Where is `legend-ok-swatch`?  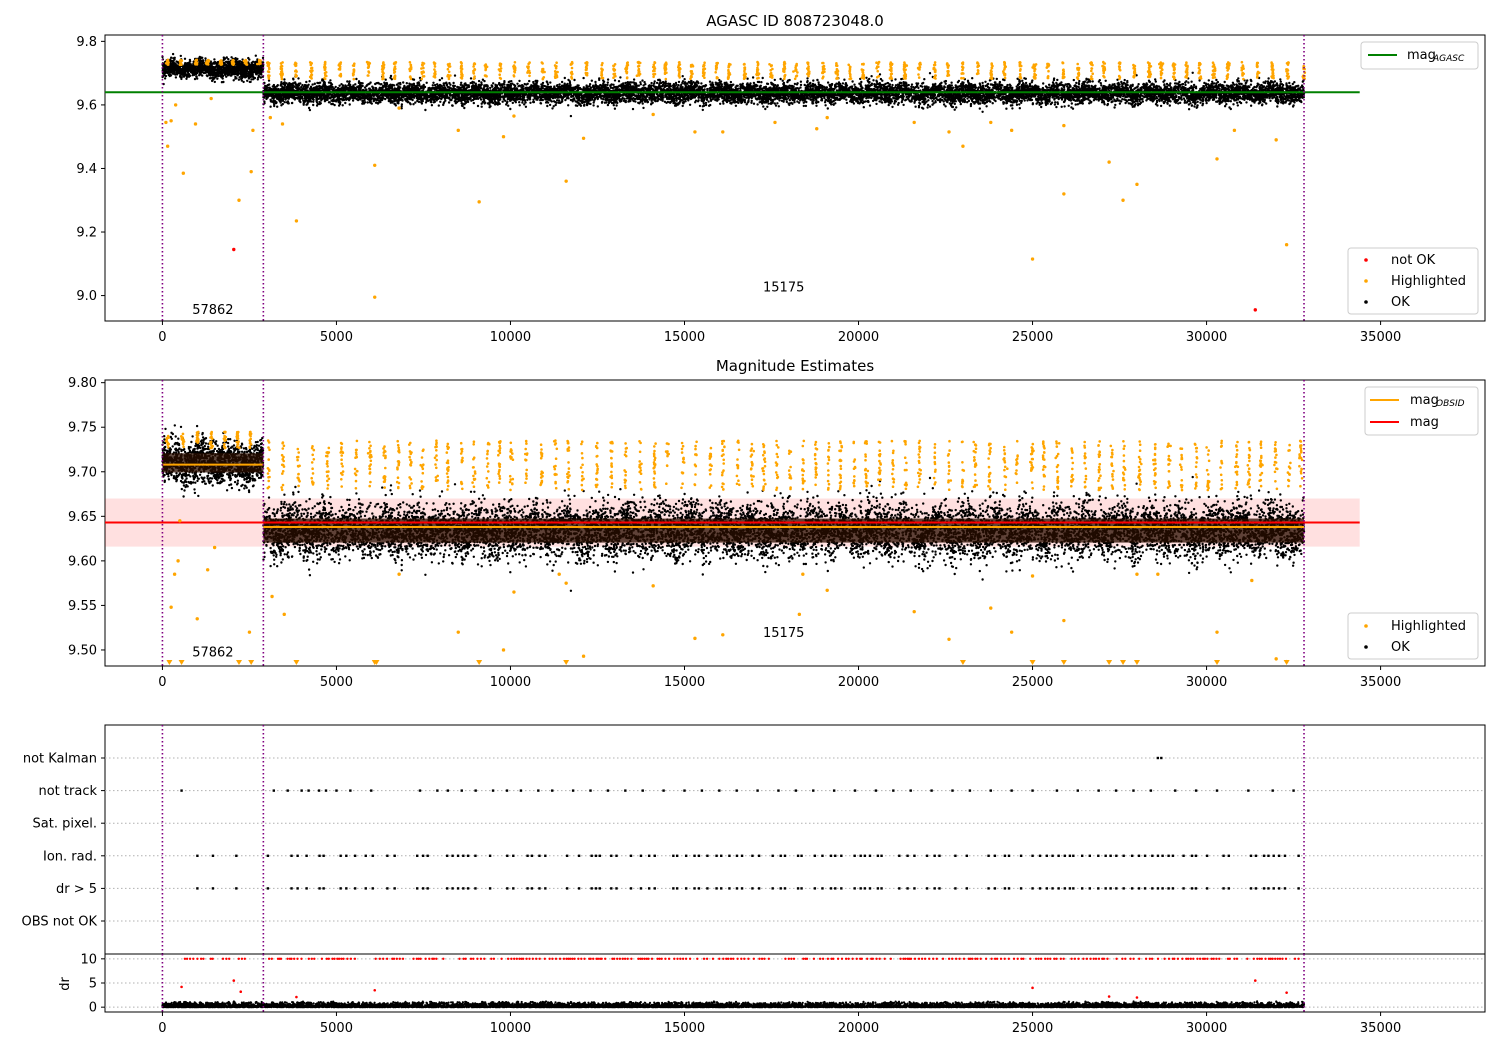 legend-ok-swatch is located at coordinates (1366, 302).